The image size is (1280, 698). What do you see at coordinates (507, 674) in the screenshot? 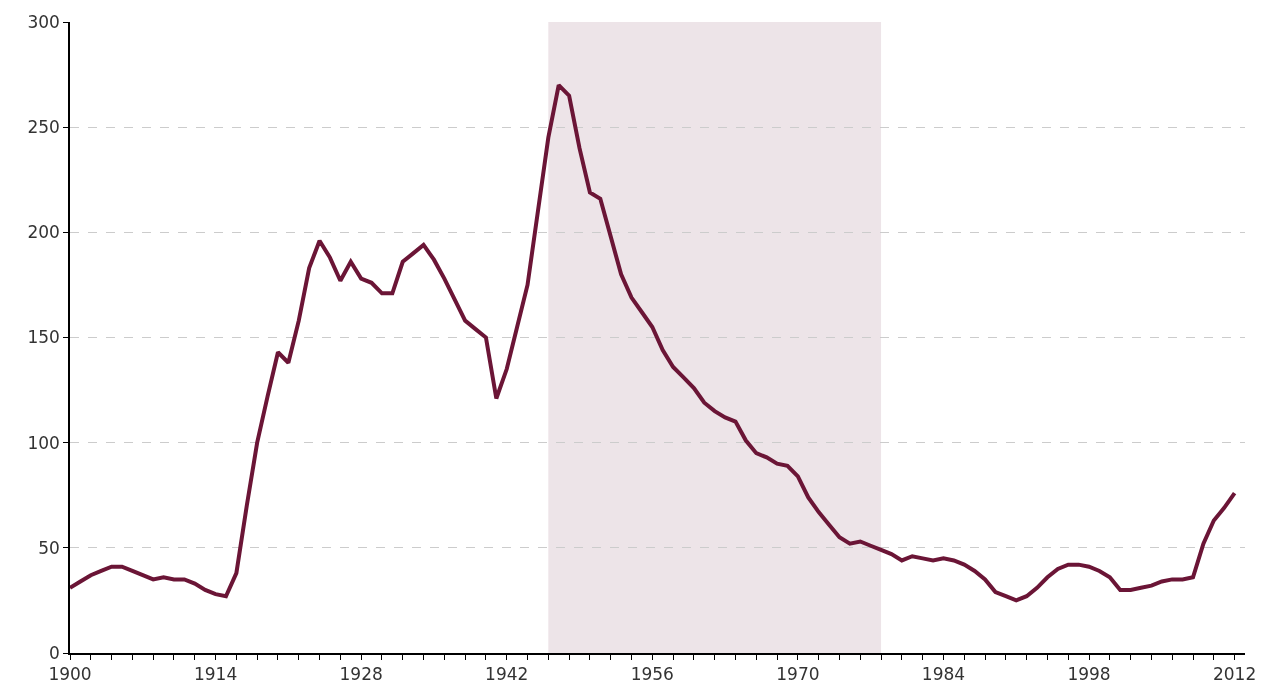
I see `x-tick-label: 1942` at bounding box center [507, 674].